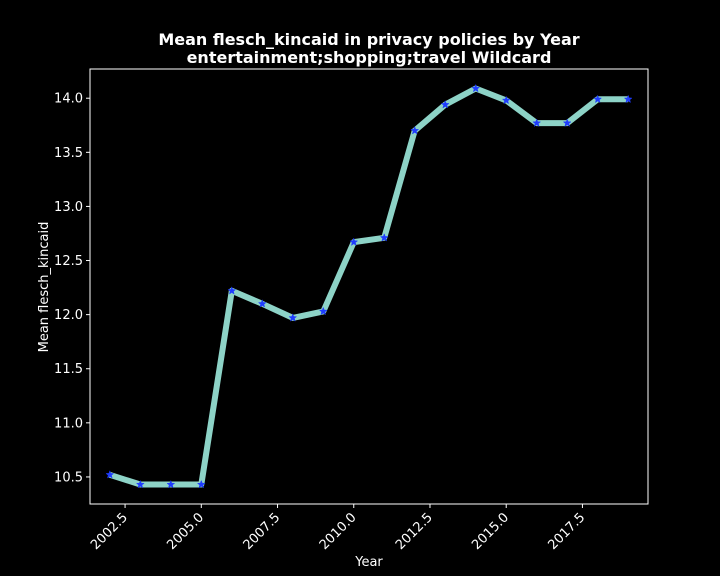 The width and height of the screenshot is (720, 576). Describe the element at coordinates (68, 207) in the screenshot. I see `y-tick-label: 13.0` at that location.